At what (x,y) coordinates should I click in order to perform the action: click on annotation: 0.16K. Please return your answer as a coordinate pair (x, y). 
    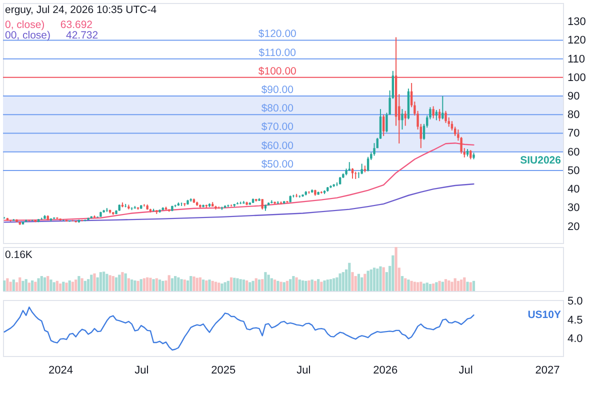
    Looking at the image, I should click on (18, 255).